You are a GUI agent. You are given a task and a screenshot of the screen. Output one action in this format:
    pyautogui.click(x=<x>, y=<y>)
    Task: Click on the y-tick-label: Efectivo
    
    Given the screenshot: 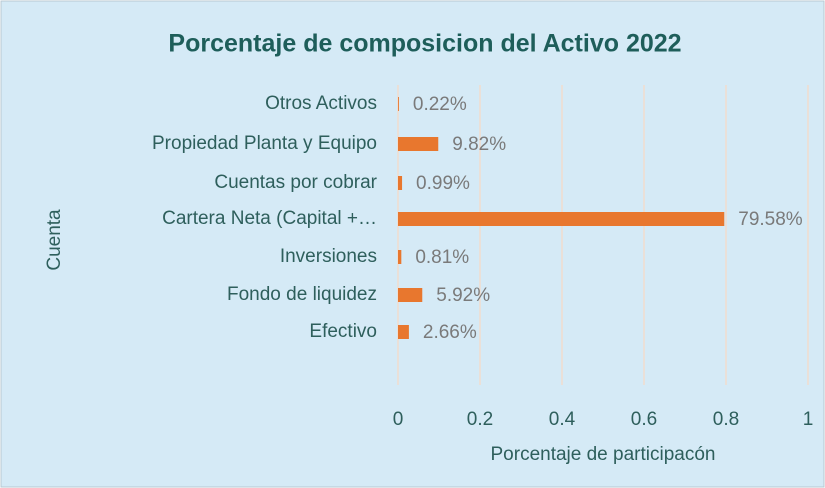 What is the action you would take?
    pyautogui.click(x=343, y=331)
    